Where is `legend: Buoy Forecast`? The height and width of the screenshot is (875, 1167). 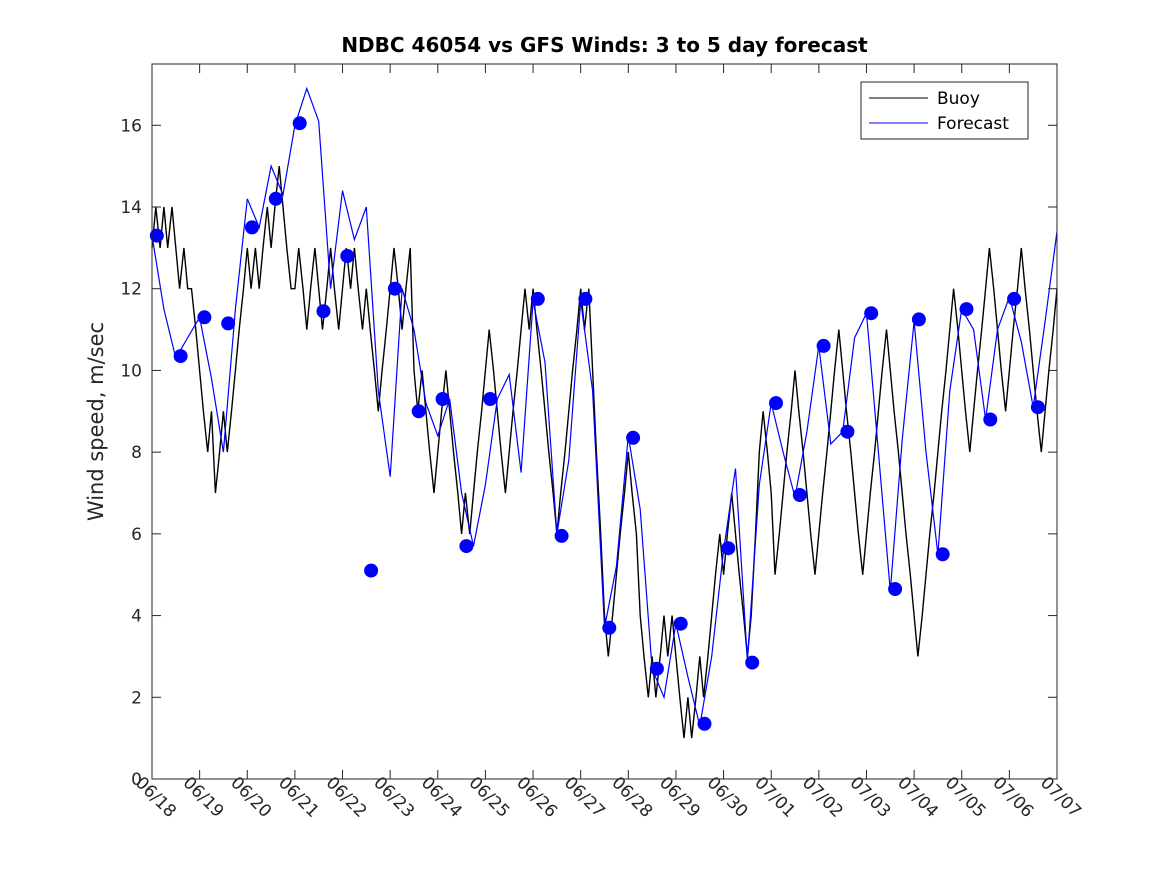
legend: Buoy Forecast is located at coordinates (944, 110).